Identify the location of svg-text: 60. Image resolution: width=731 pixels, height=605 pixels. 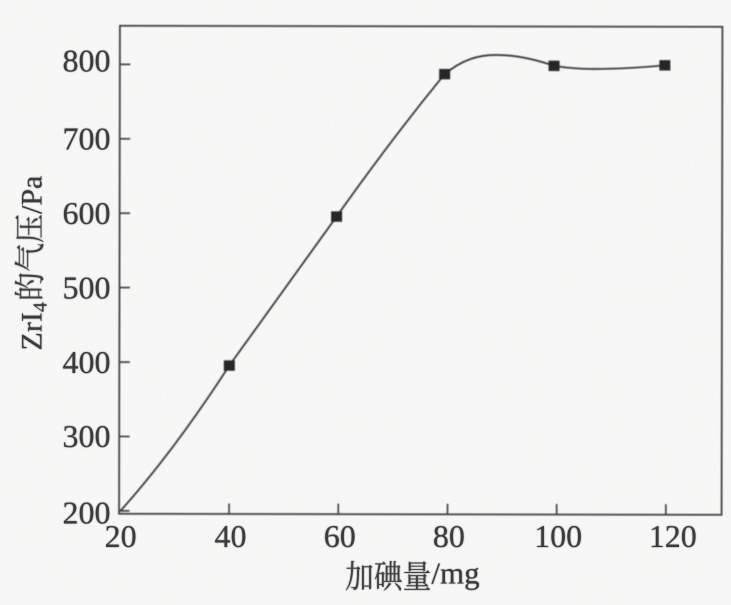
(340, 536).